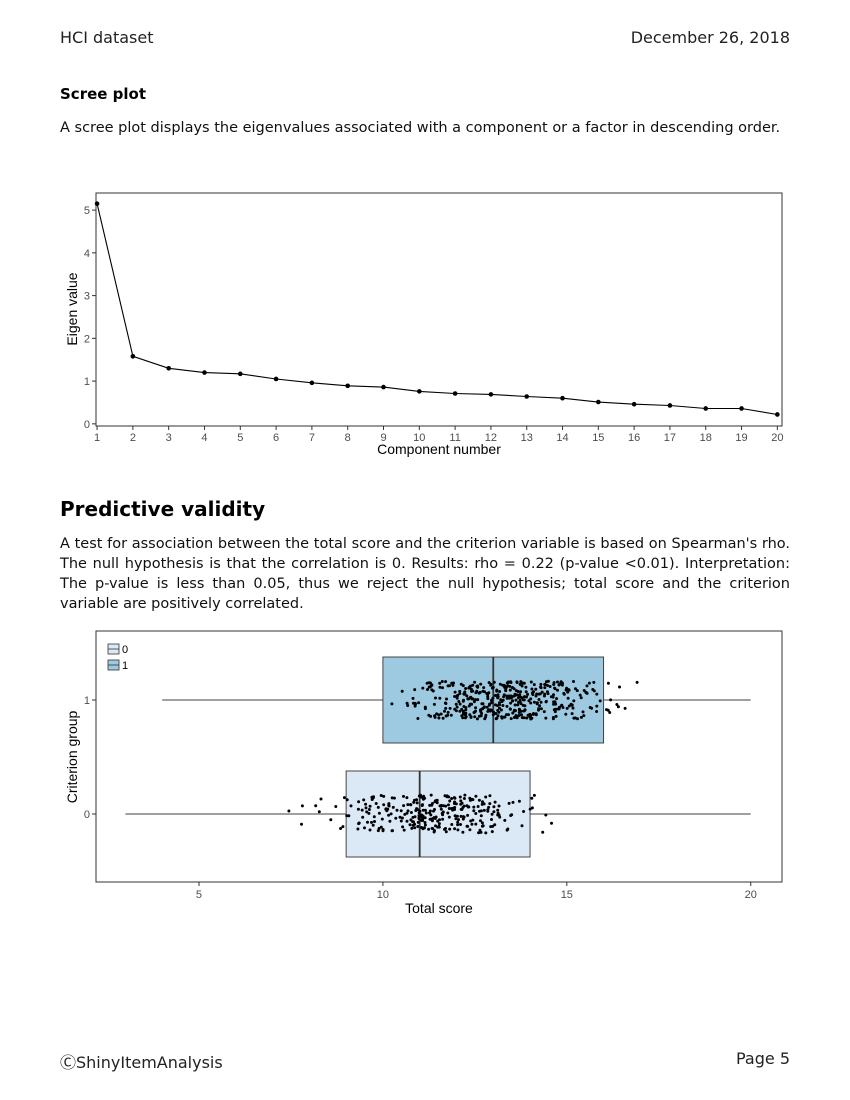 The width and height of the screenshot is (850, 1100). What do you see at coordinates (491, 438) in the screenshot?
I see `scree-x-tick-label: 12` at bounding box center [491, 438].